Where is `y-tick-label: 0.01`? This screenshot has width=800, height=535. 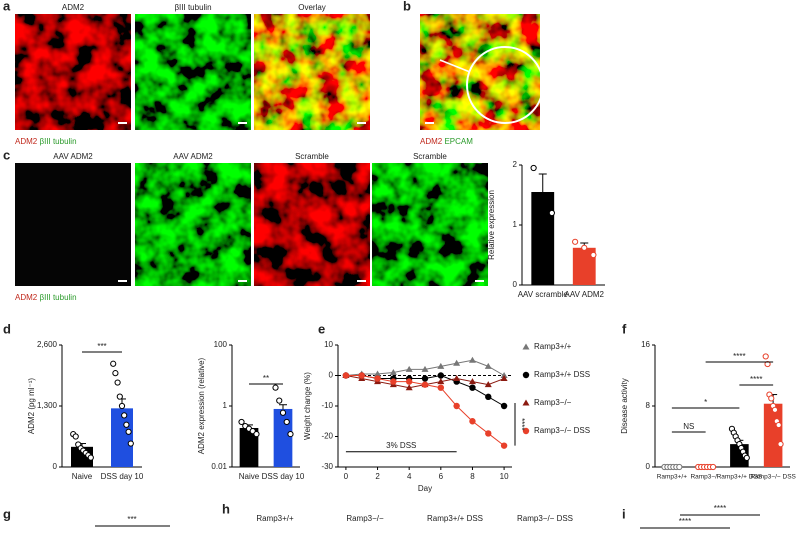
y-tick-label: 0.01 is located at coordinates (219, 466).